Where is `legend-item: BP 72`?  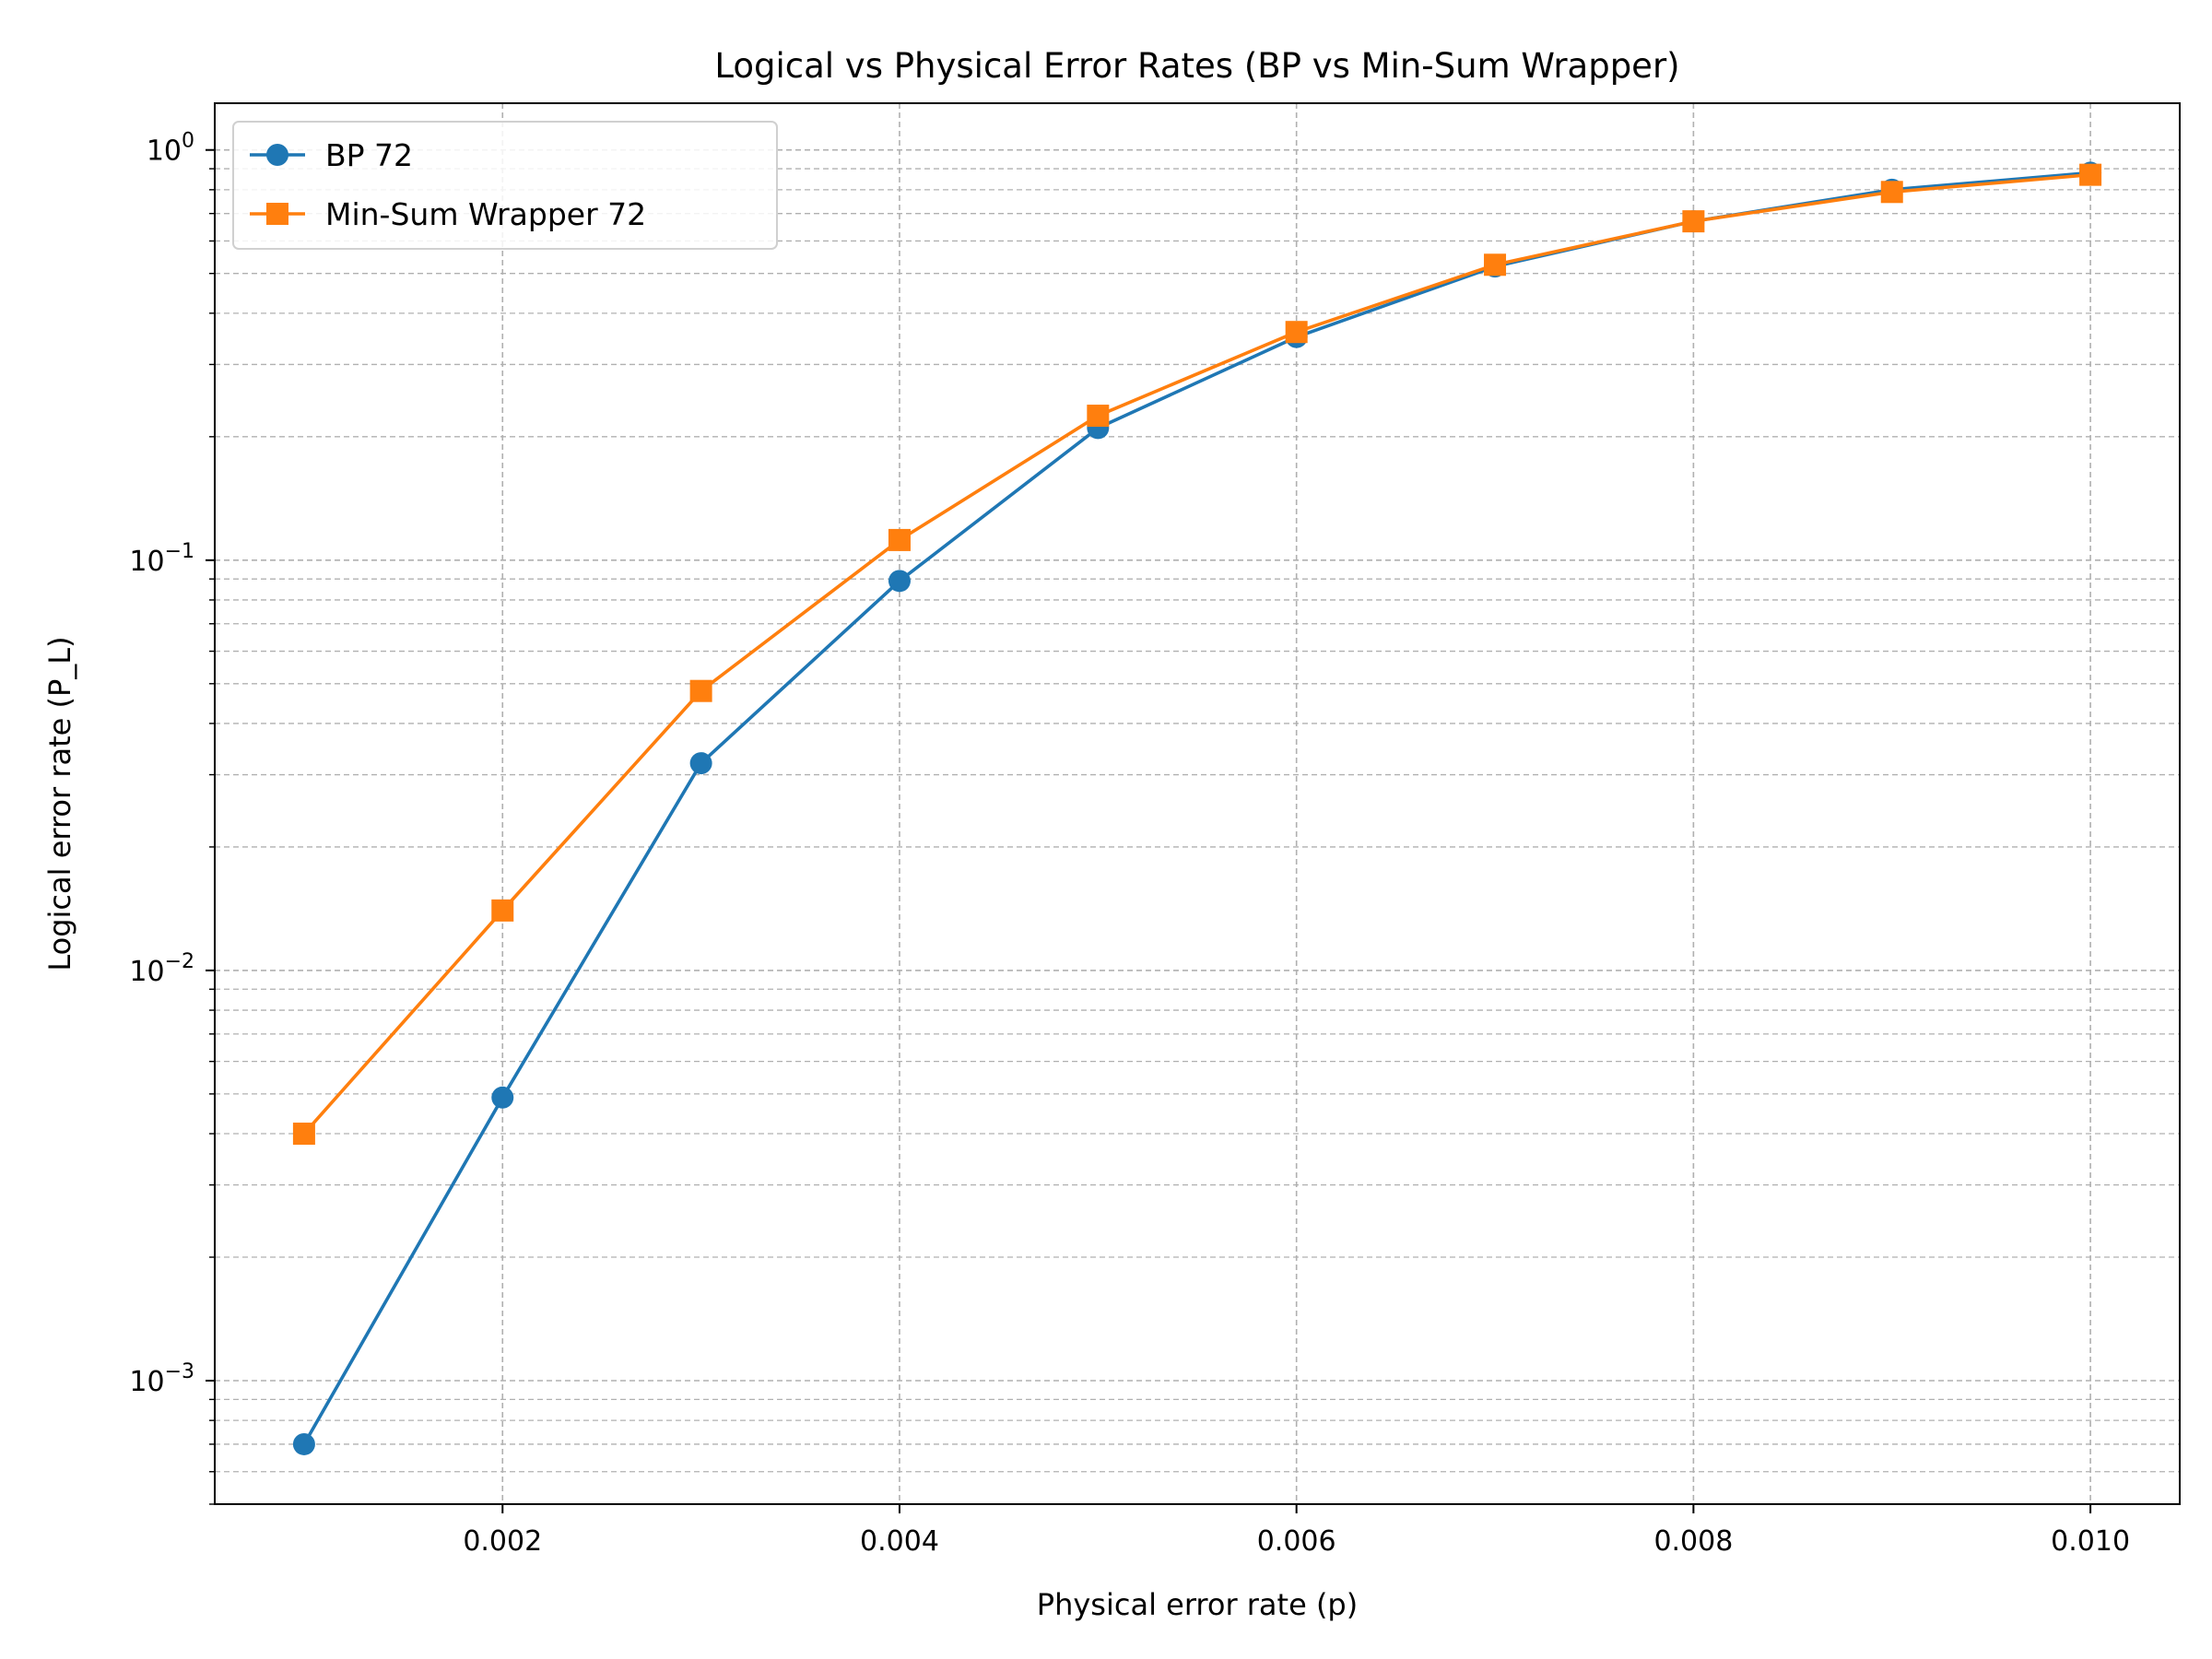
legend-item: BP 72 is located at coordinates (331, 155).